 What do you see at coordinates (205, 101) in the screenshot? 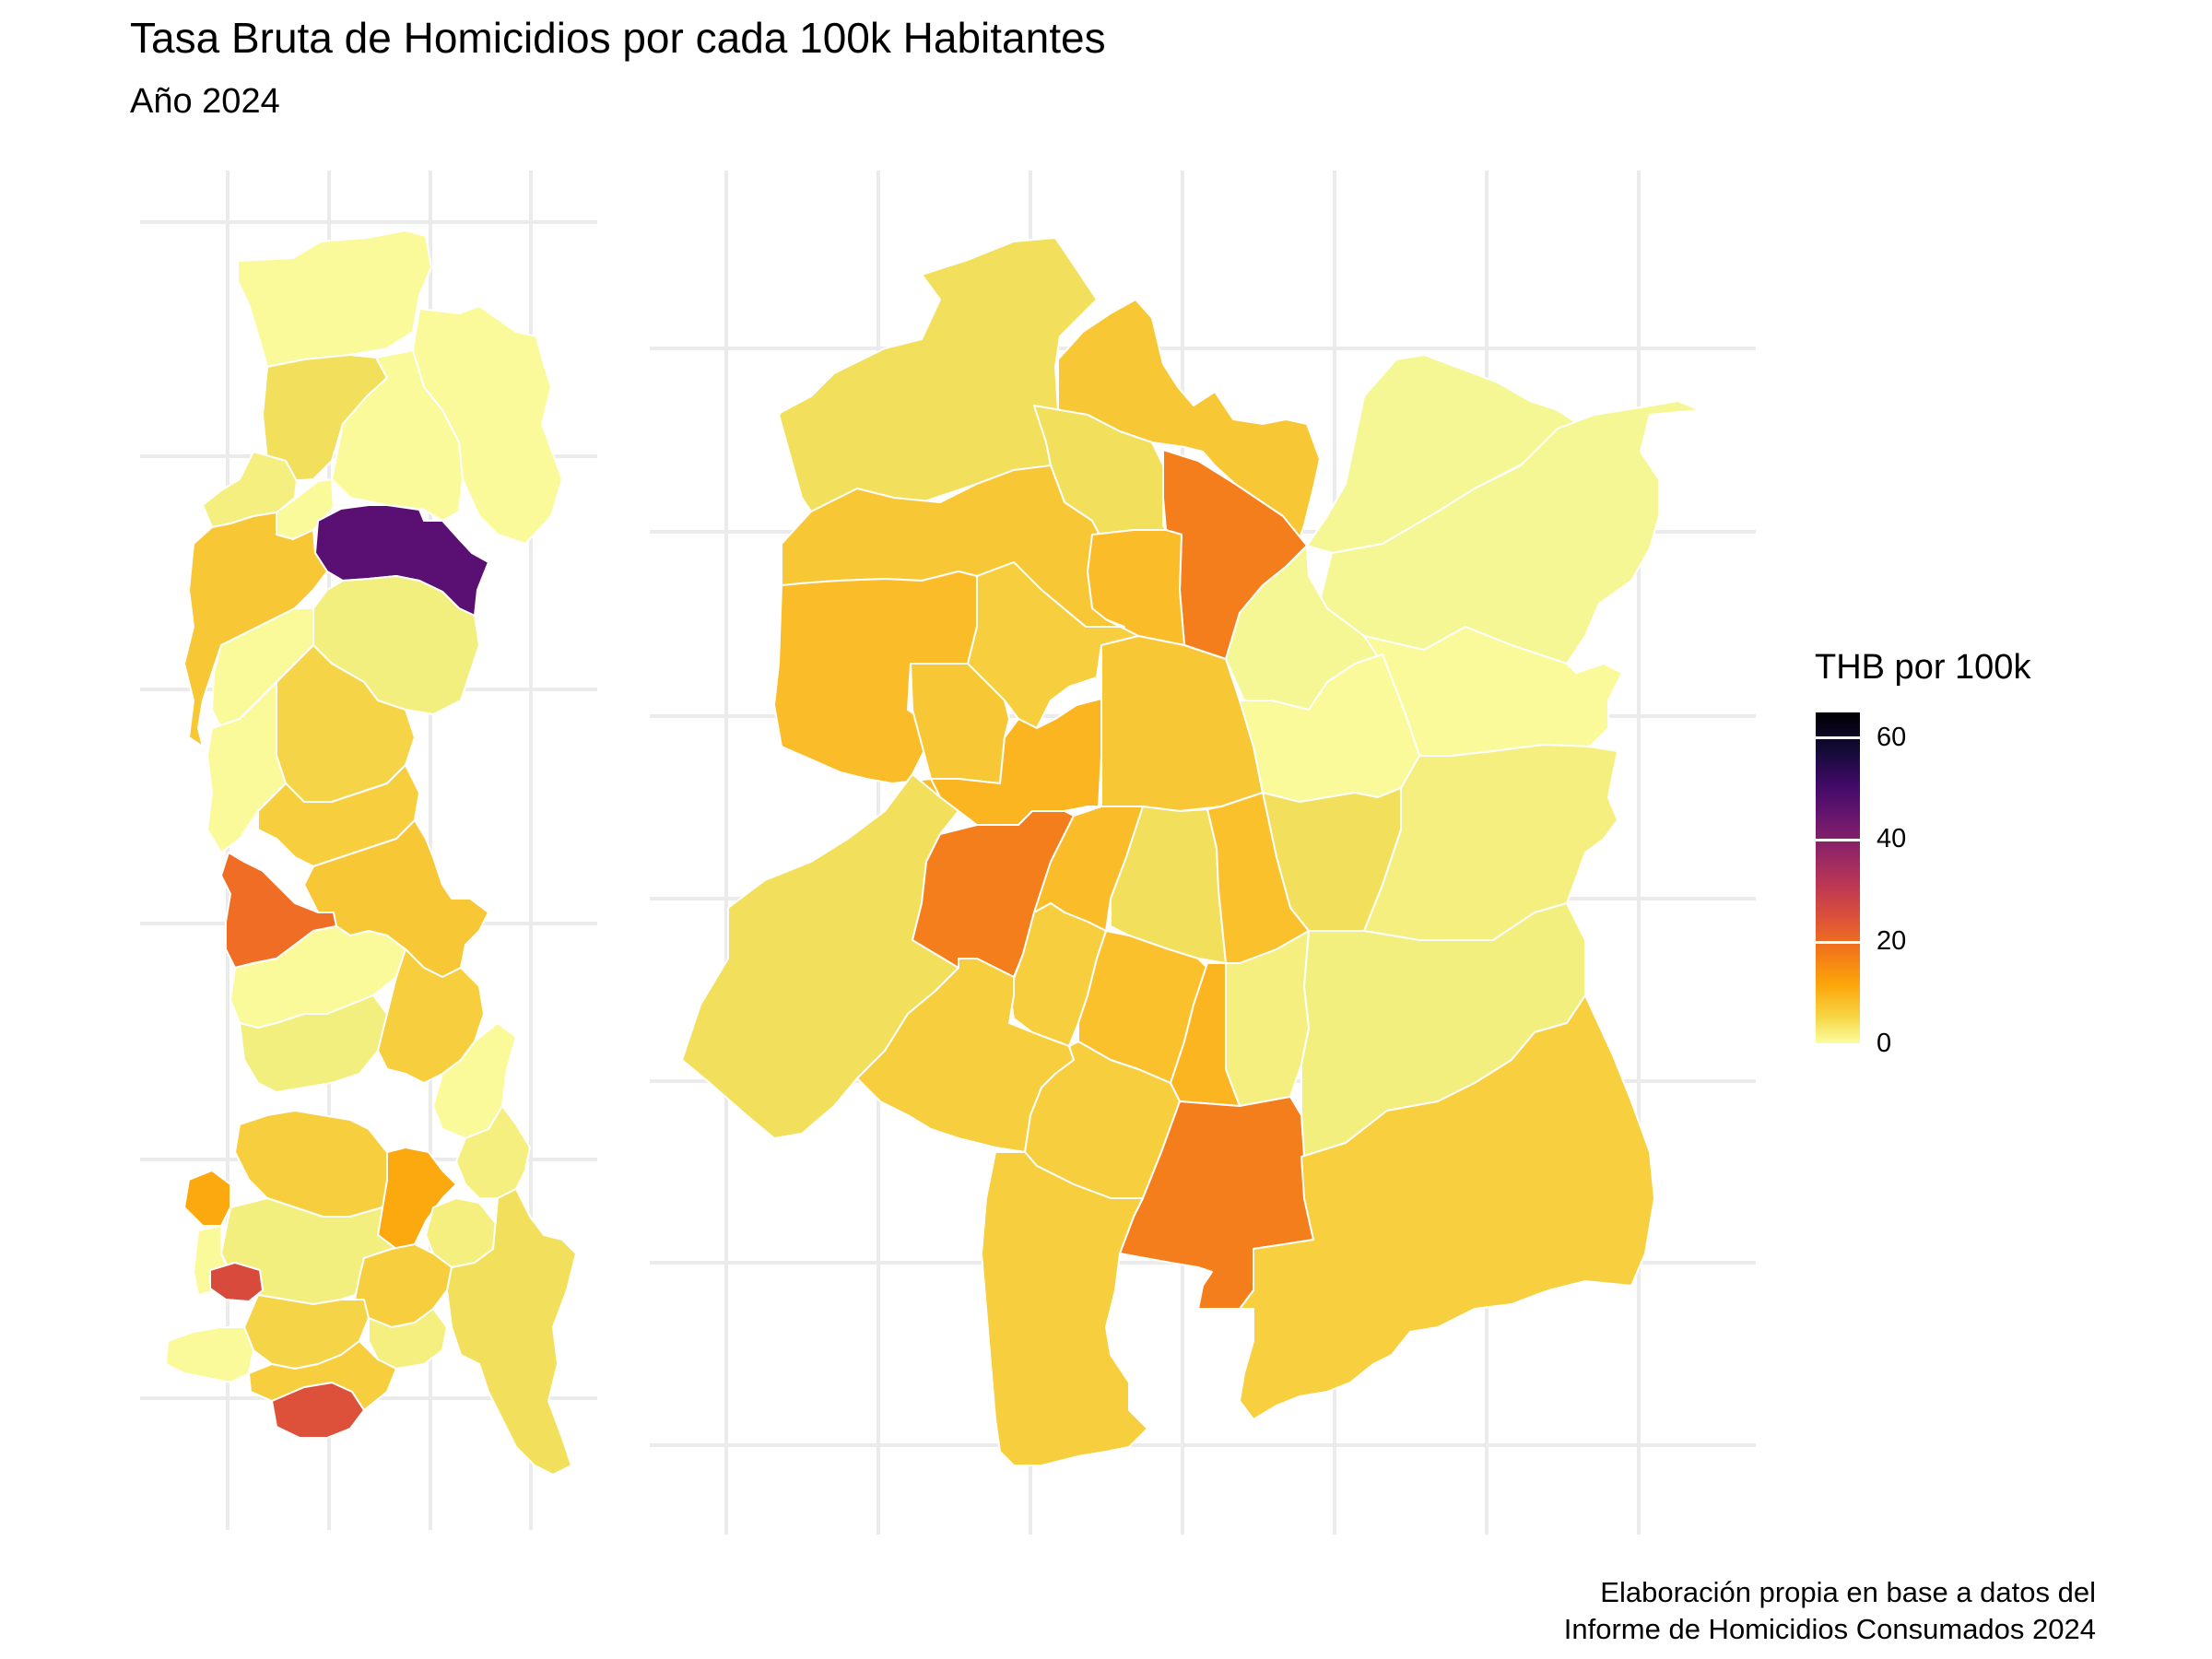
I see `map-subtitle: Año 2024` at bounding box center [205, 101].